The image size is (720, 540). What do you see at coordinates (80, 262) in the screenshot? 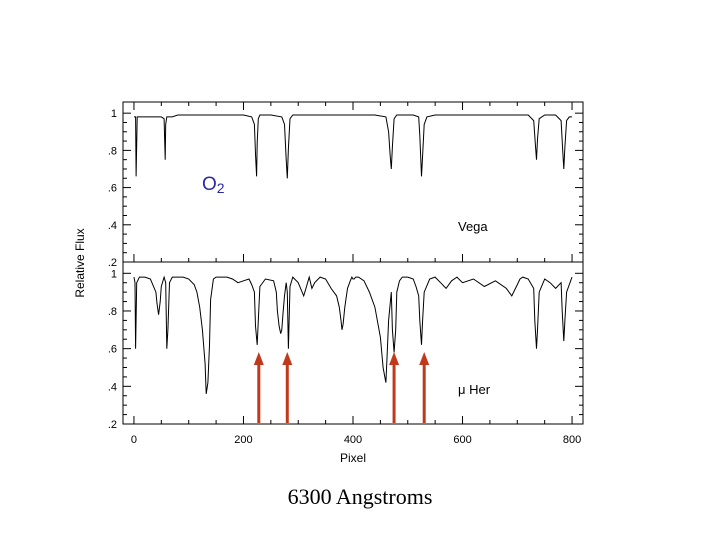
I see `y-axis-title: Relative Flux` at bounding box center [80, 262].